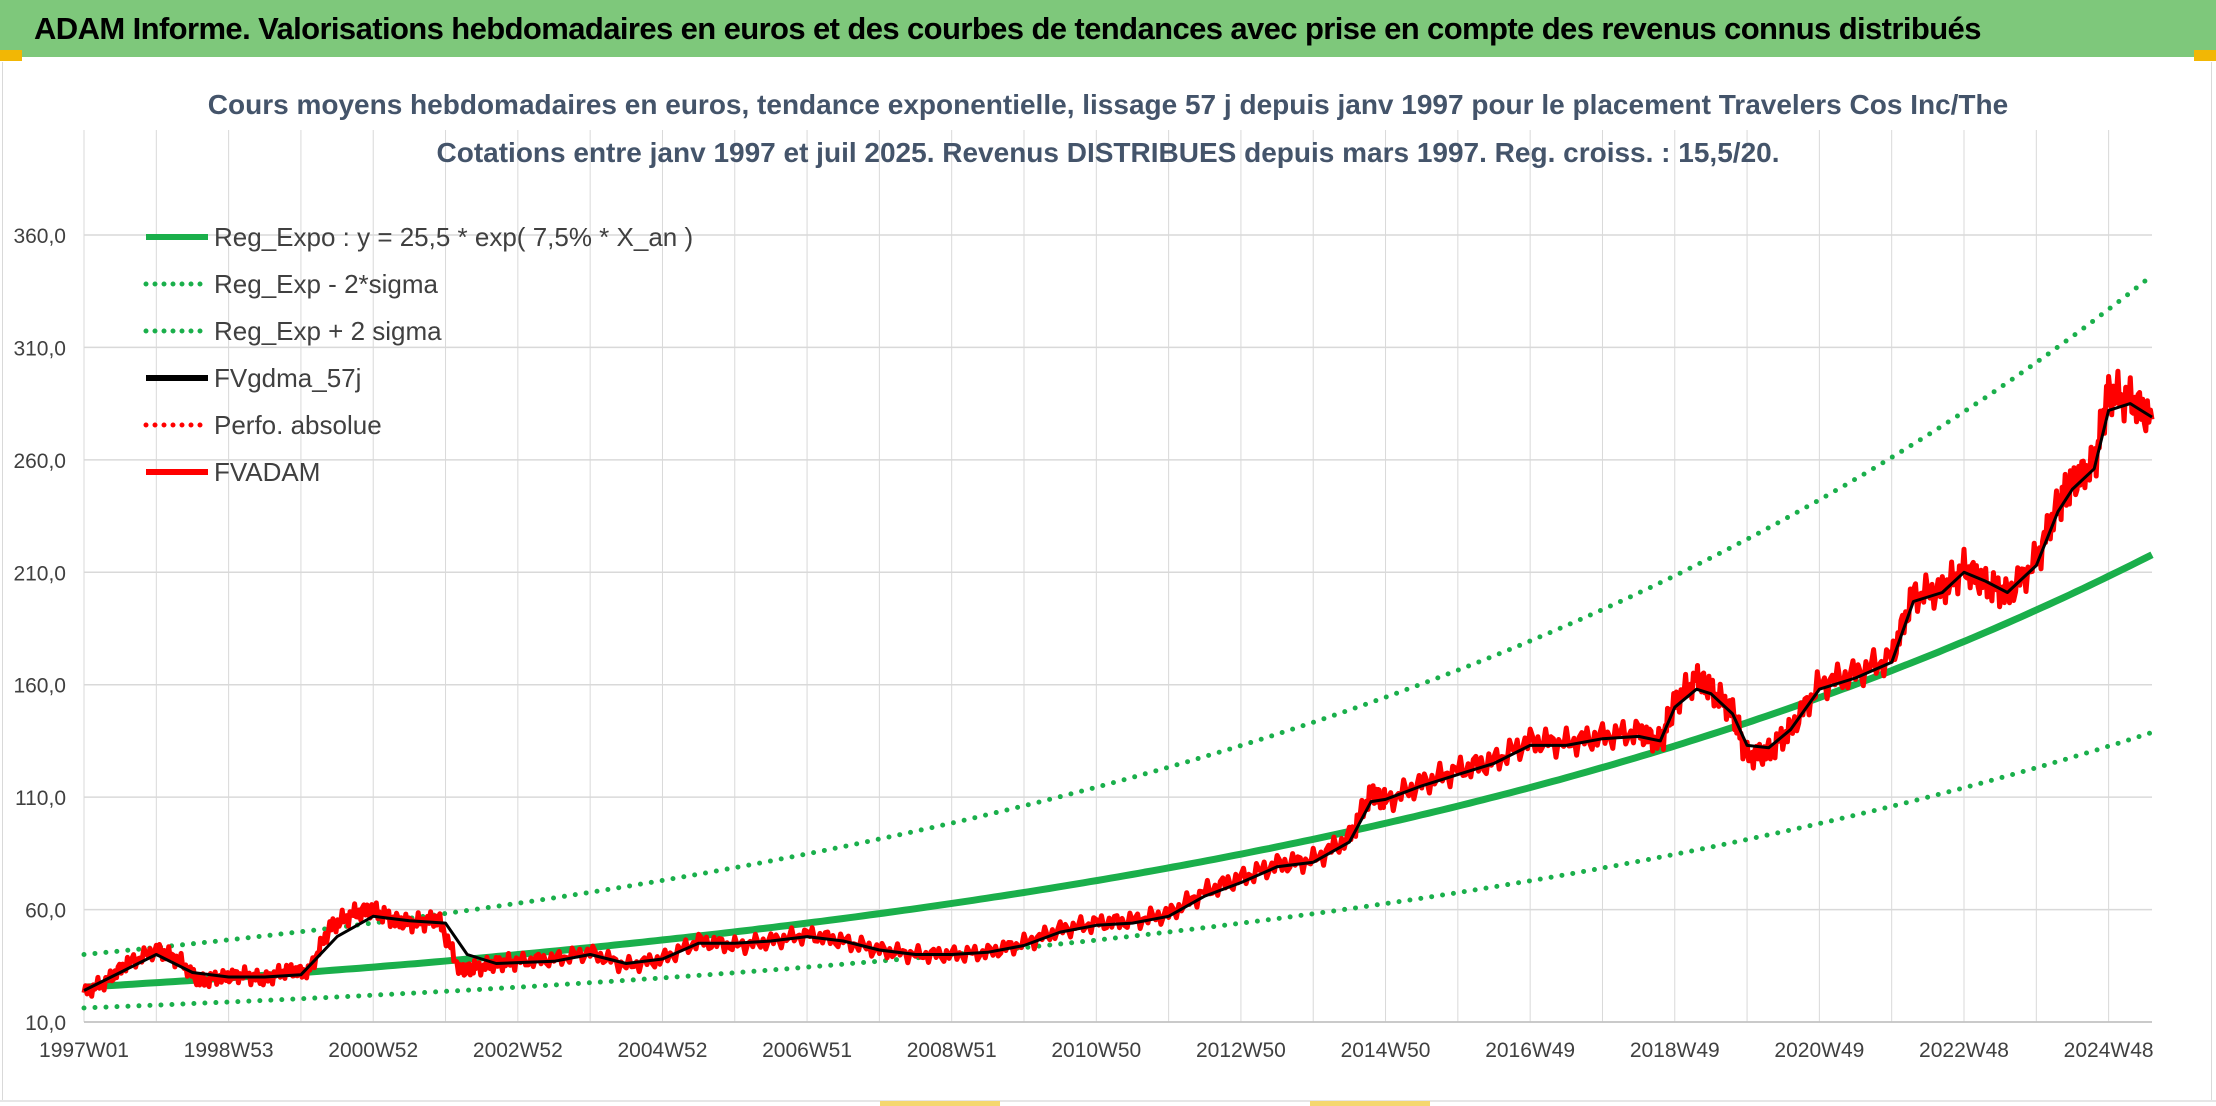 Image resolution: width=2216 pixels, height=1106 pixels. I want to click on x-tick-label: 2012W50, so click(1241, 1050).